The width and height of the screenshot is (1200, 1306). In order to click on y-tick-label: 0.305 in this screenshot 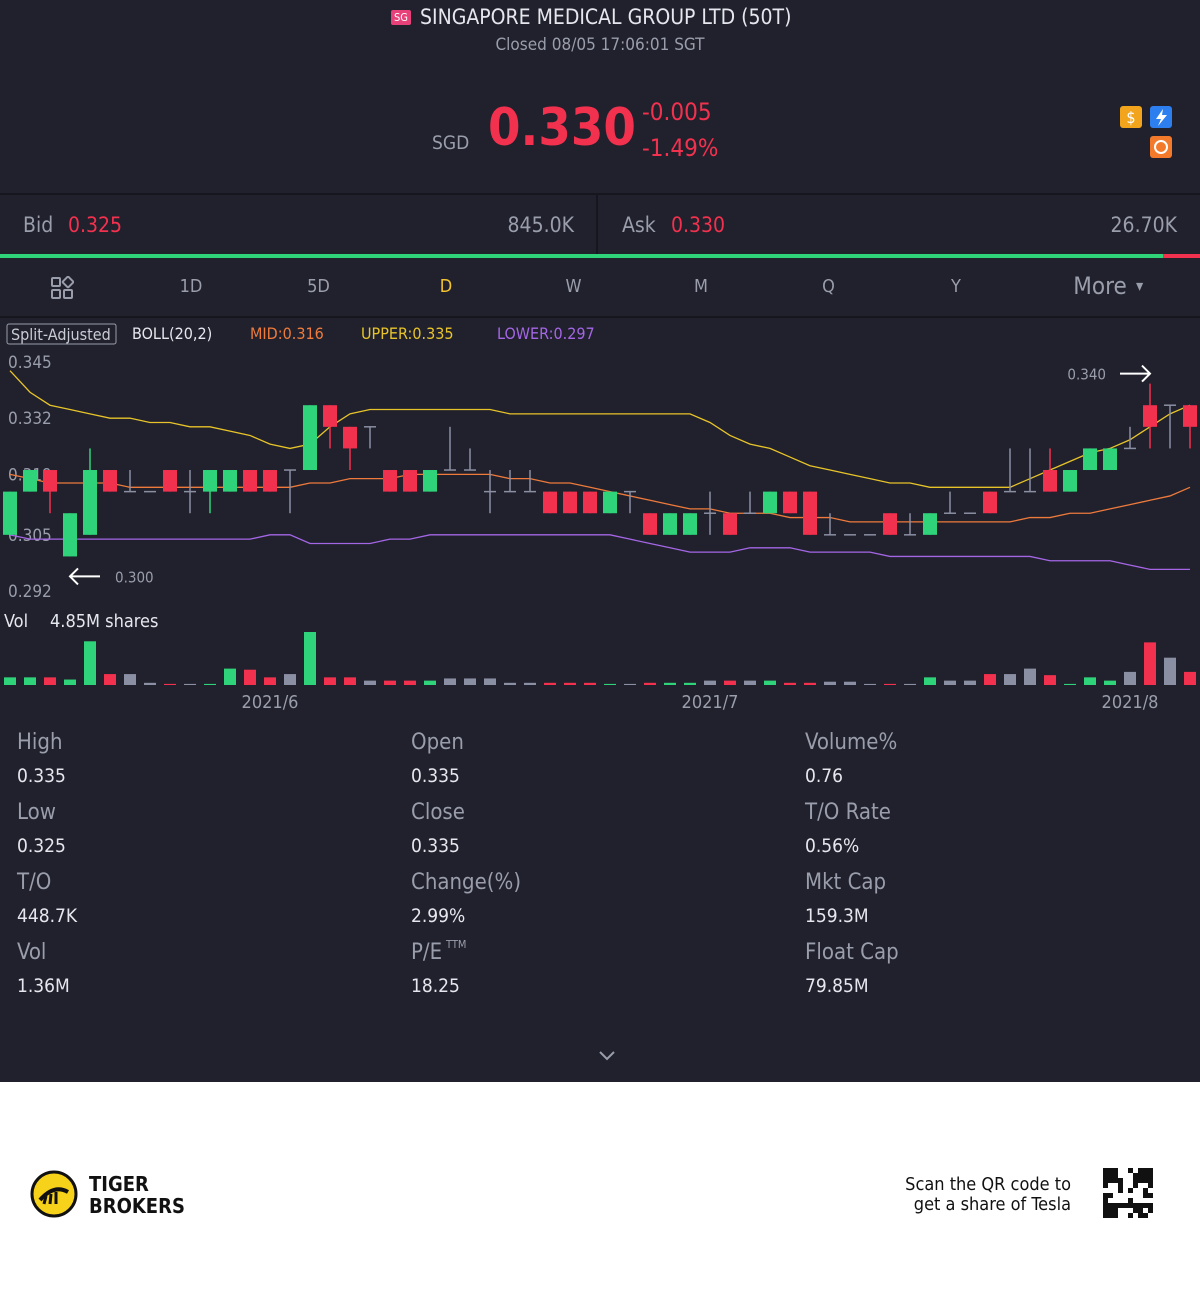, I will do `click(30, 536)`.